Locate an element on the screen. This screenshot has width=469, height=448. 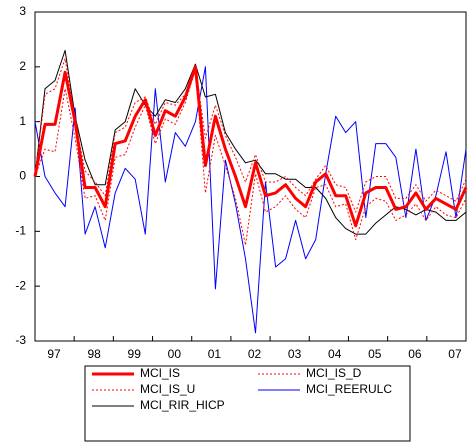
legend-label: MCI_IS is located at coordinates (160, 373).